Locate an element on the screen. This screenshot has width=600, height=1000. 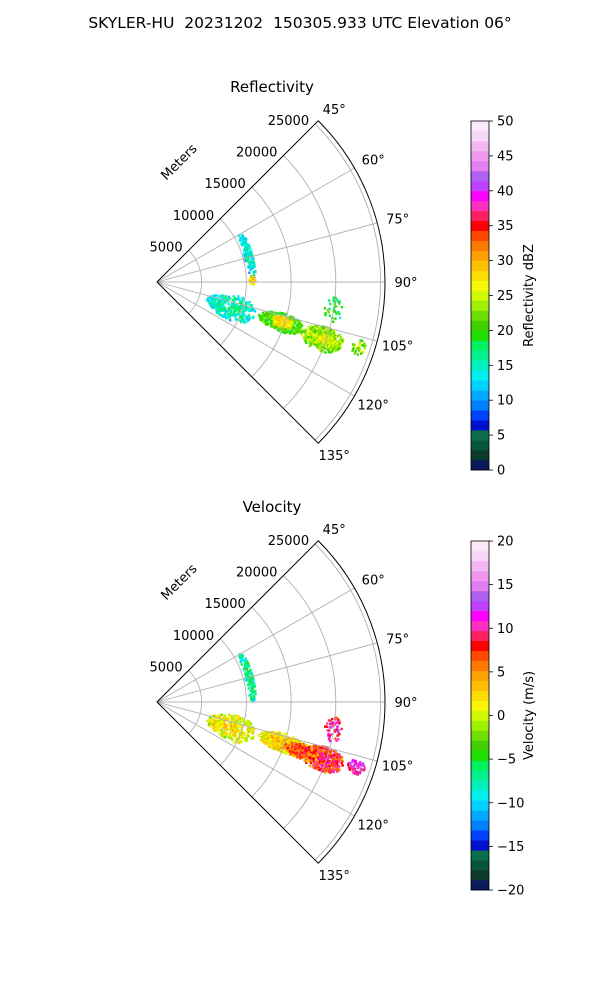
azimuth-tick-label: 90° is located at coordinates (405, 703).